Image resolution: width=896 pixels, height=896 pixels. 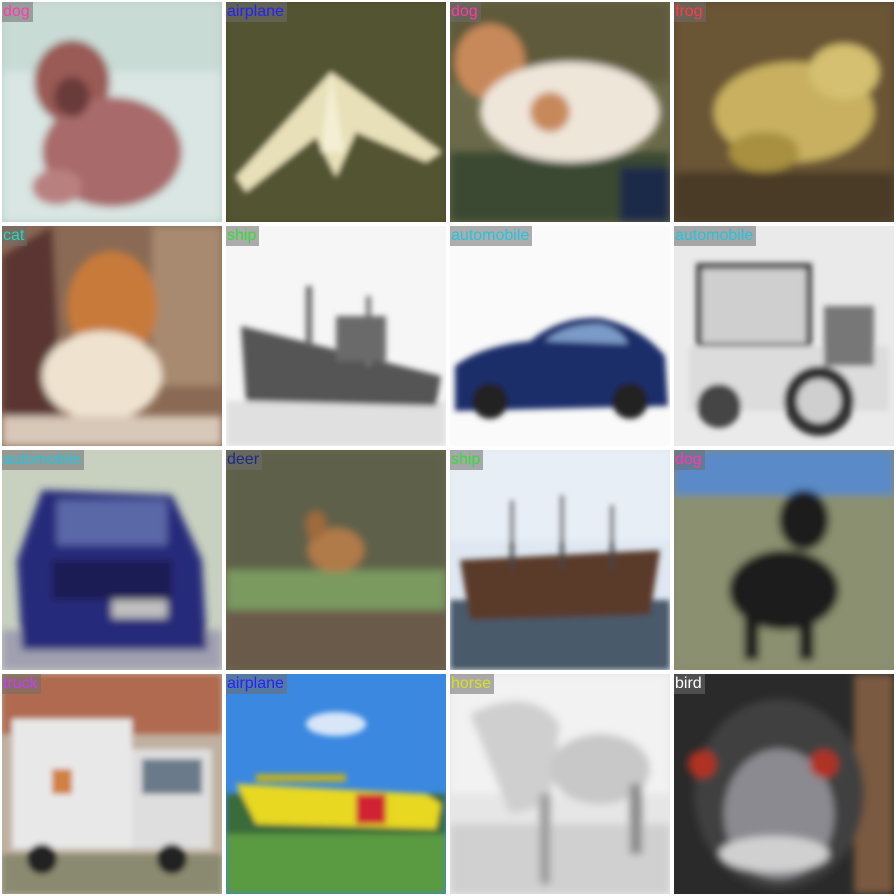 What do you see at coordinates (15, 236) in the screenshot?
I see `tile-label: cat` at bounding box center [15, 236].